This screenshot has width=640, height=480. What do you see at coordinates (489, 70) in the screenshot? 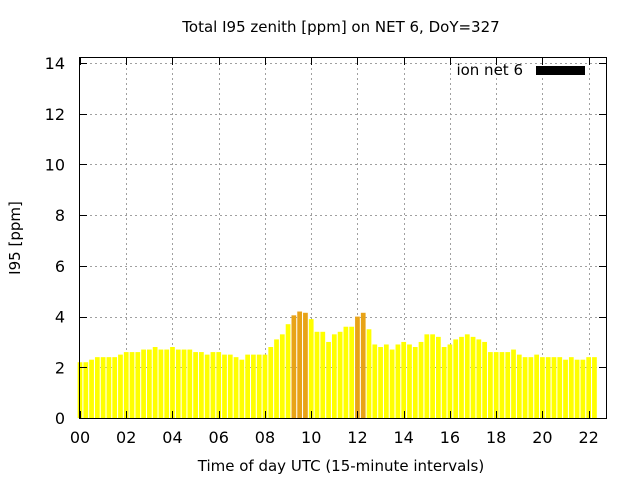
I see `legend-label: ion net 6` at bounding box center [489, 70].